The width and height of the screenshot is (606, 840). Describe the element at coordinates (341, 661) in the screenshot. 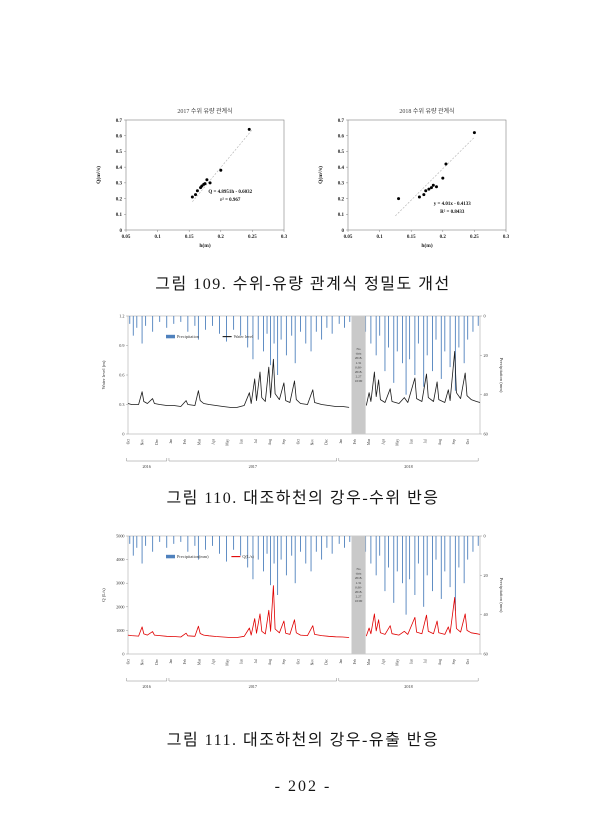

I see `svg-text: Jan` at that location.